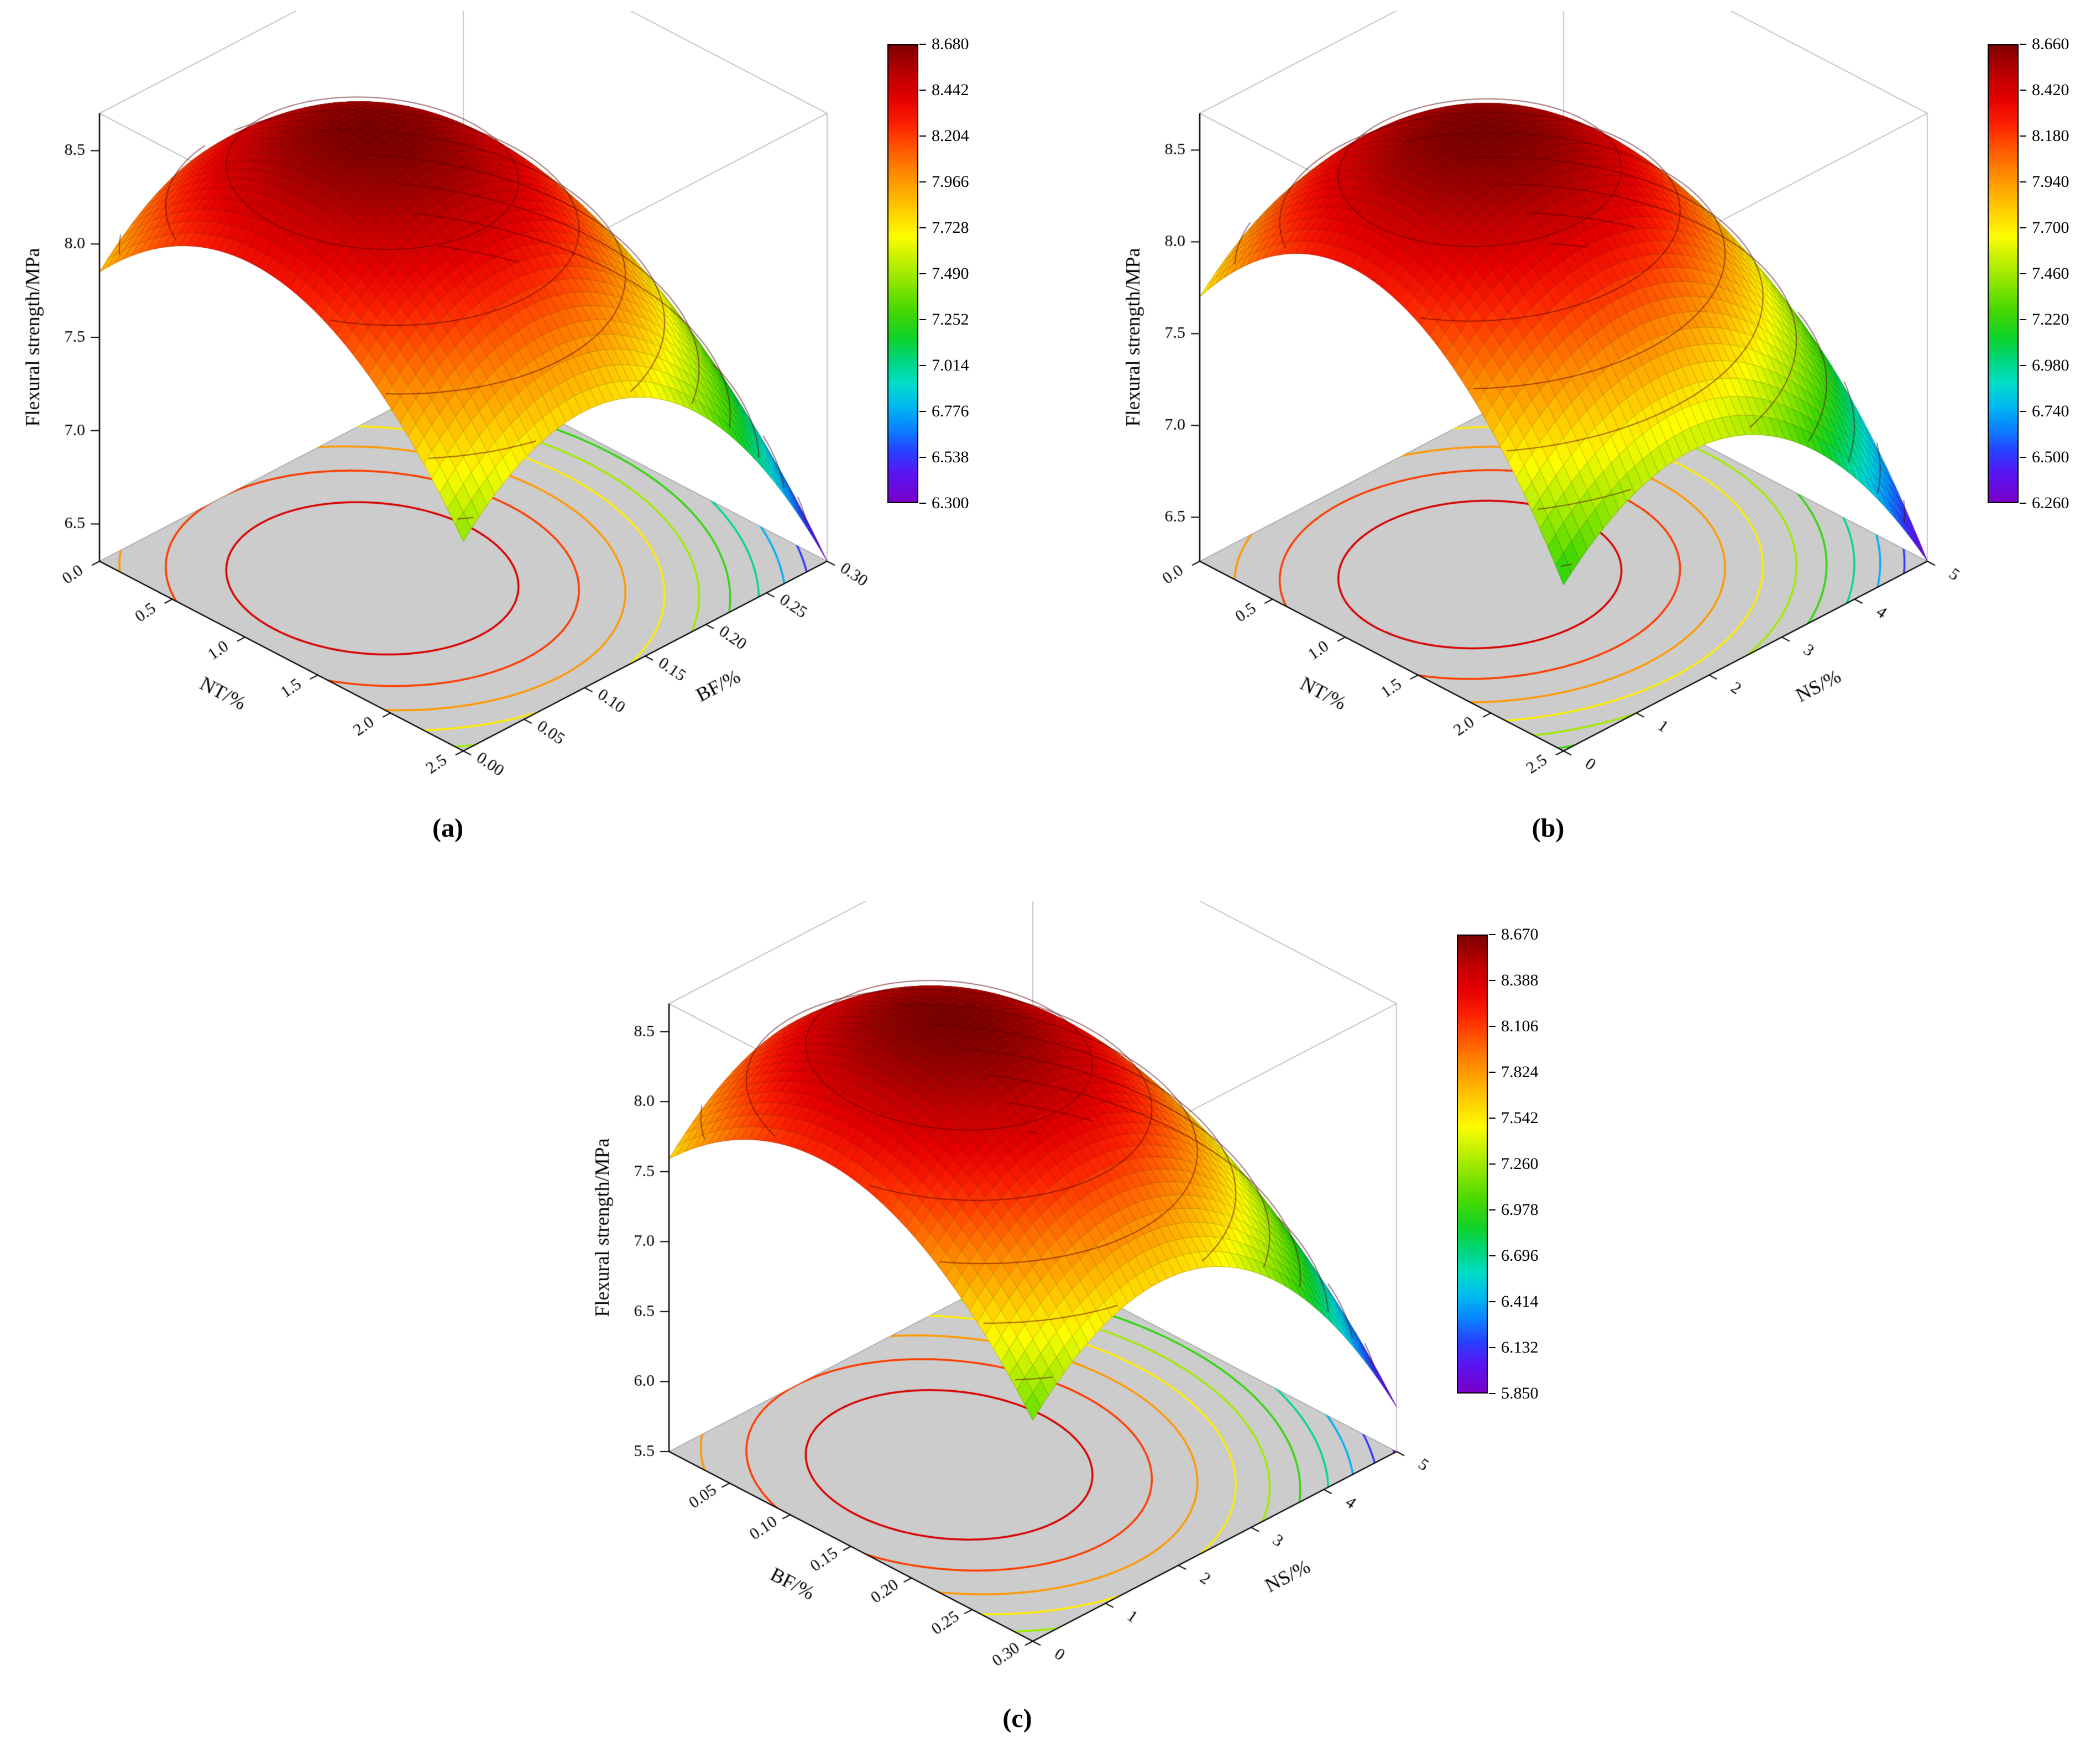  Describe the element at coordinates (2050, 503) in the screenshot. I see `colorbar-tick-label: 6.260` at that location.